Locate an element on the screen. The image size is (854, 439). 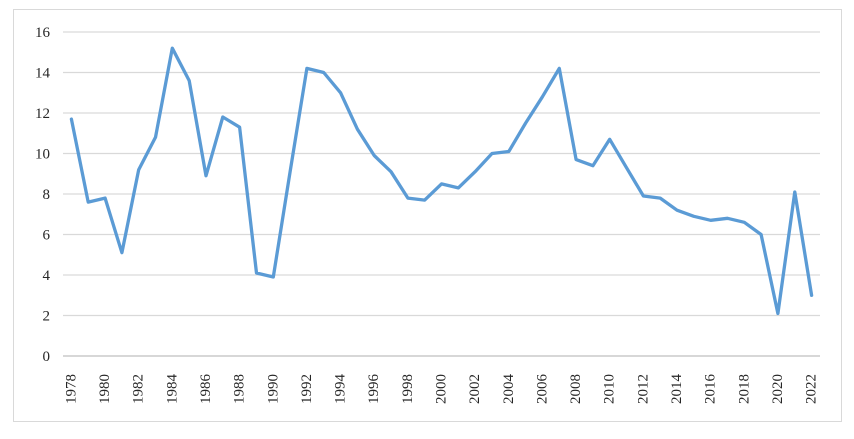
x-tick-label: 2000 is located at coordinates (442, 389).